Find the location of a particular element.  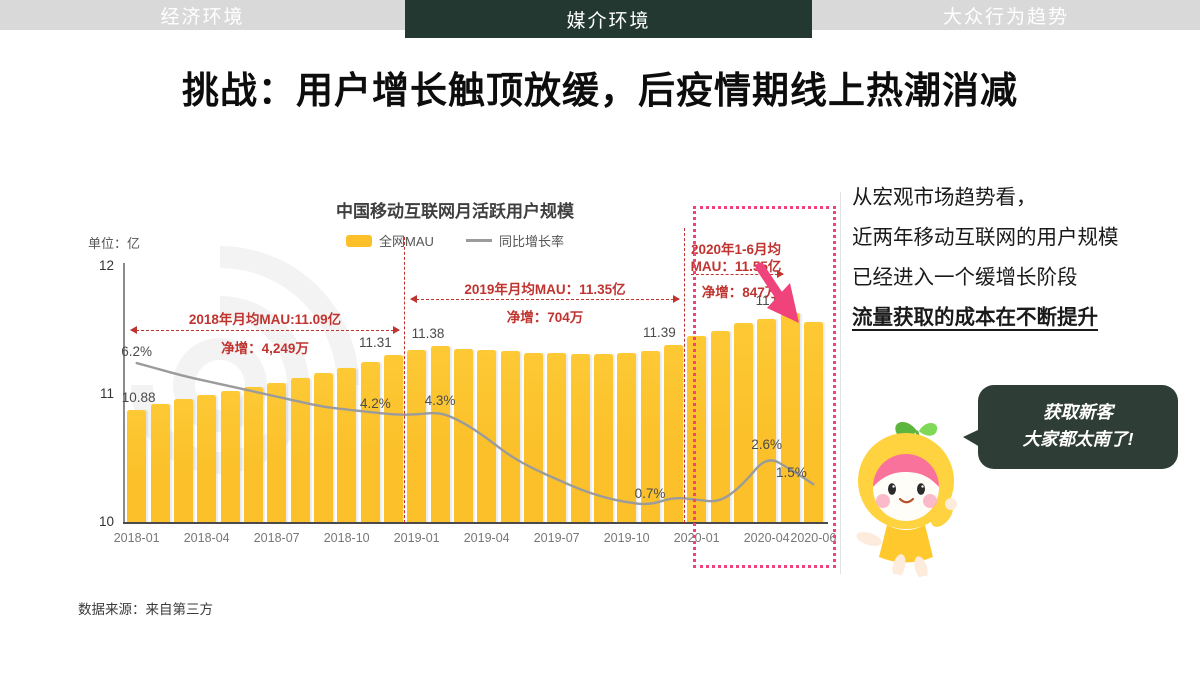

section-divider is located at coordinates (840, 383).